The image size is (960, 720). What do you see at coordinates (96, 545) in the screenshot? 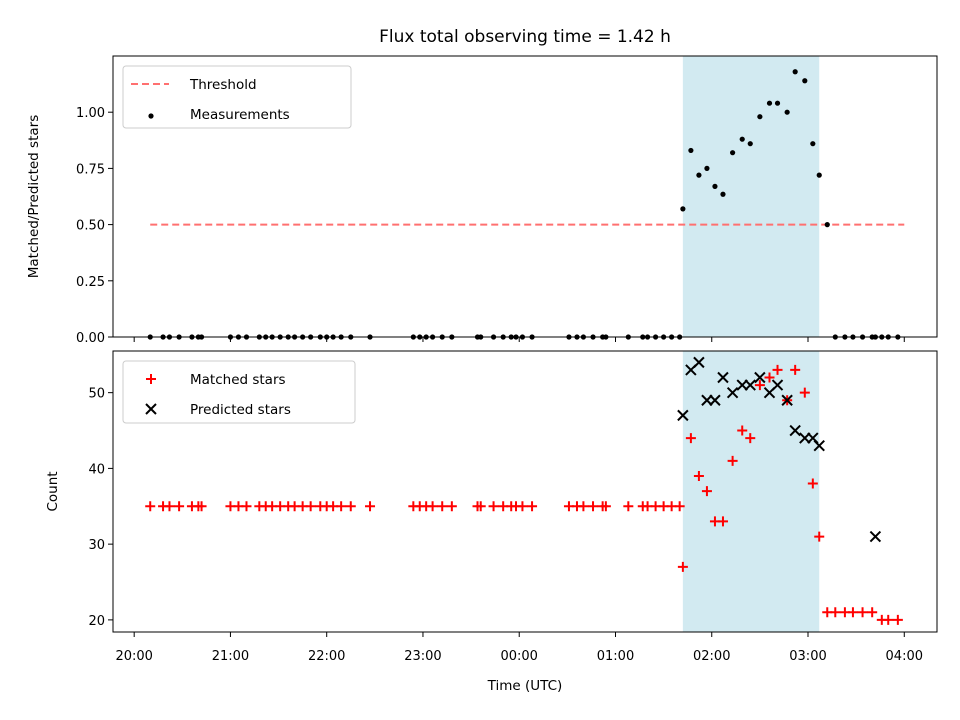
I see `y-tick-label: 30` at bounding box center [96, 545].